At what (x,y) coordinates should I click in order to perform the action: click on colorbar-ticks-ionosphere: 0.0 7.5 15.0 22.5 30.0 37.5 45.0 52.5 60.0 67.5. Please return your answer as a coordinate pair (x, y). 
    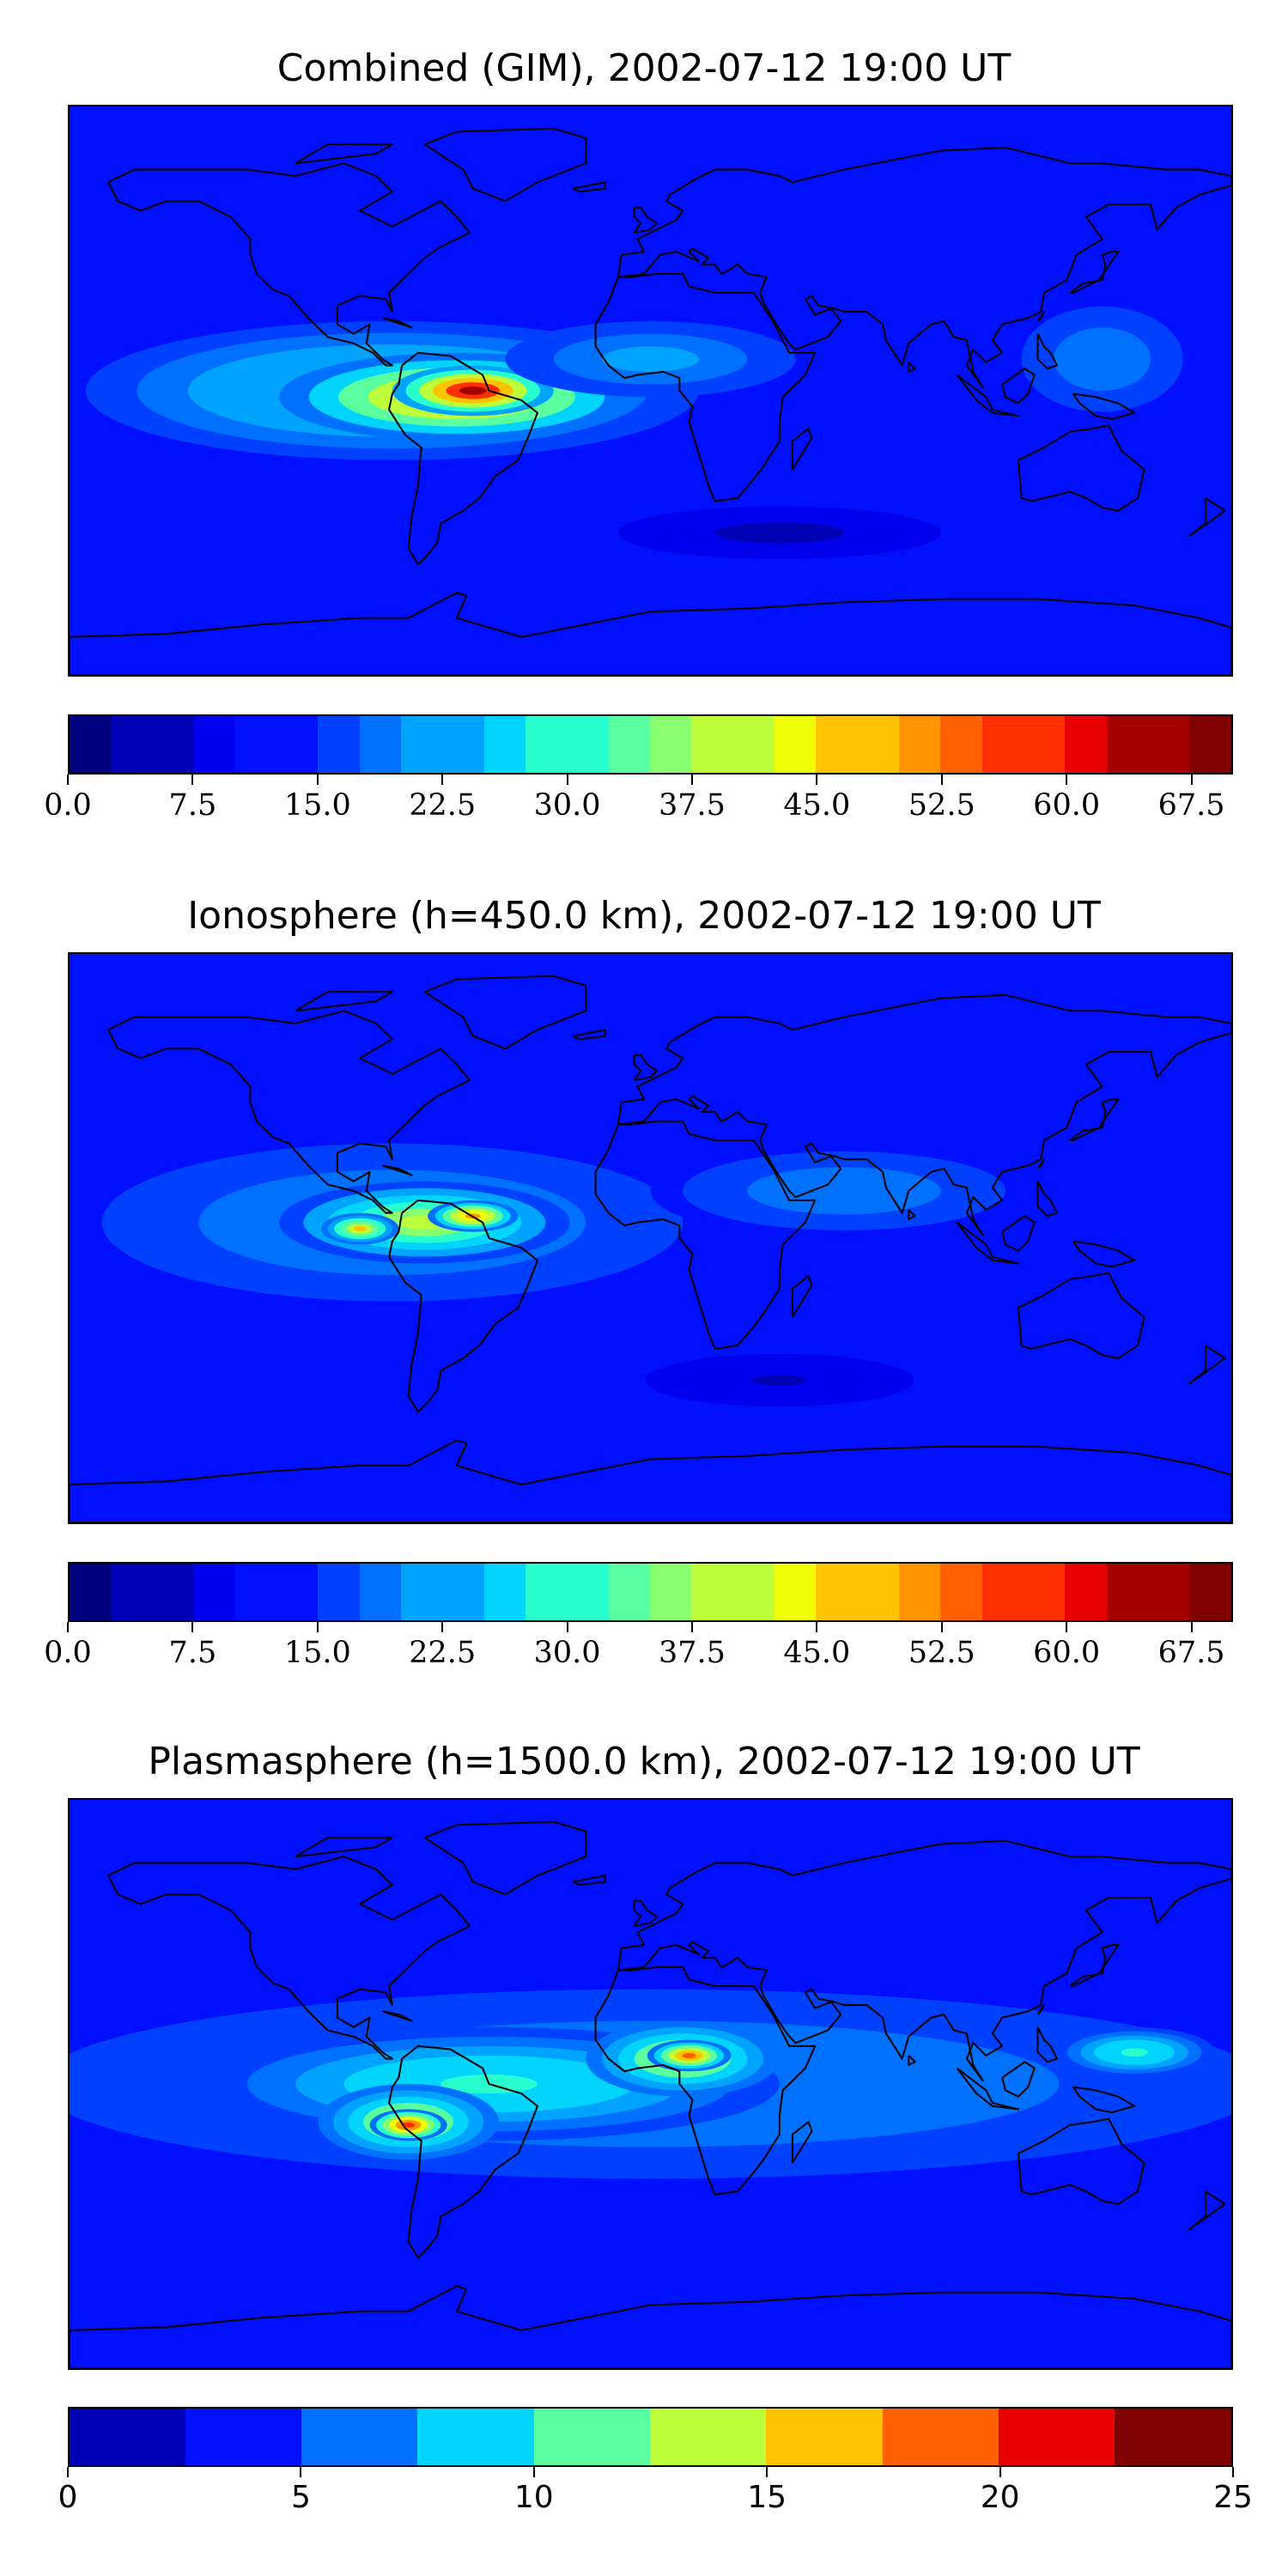
    Looking at the image, I should click on (638, 1648).